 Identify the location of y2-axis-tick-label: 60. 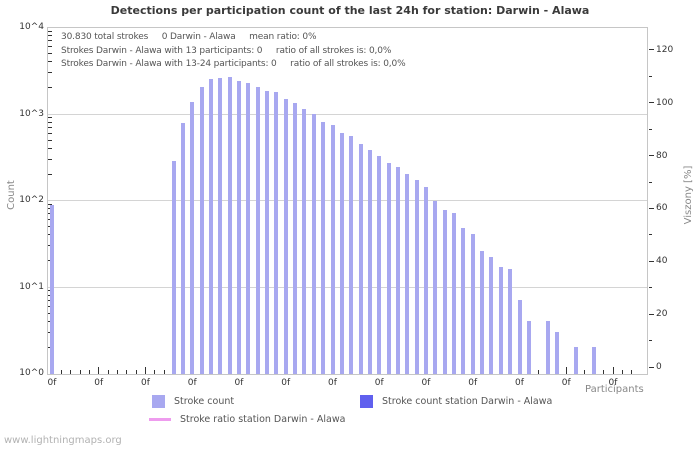
(662, 208).